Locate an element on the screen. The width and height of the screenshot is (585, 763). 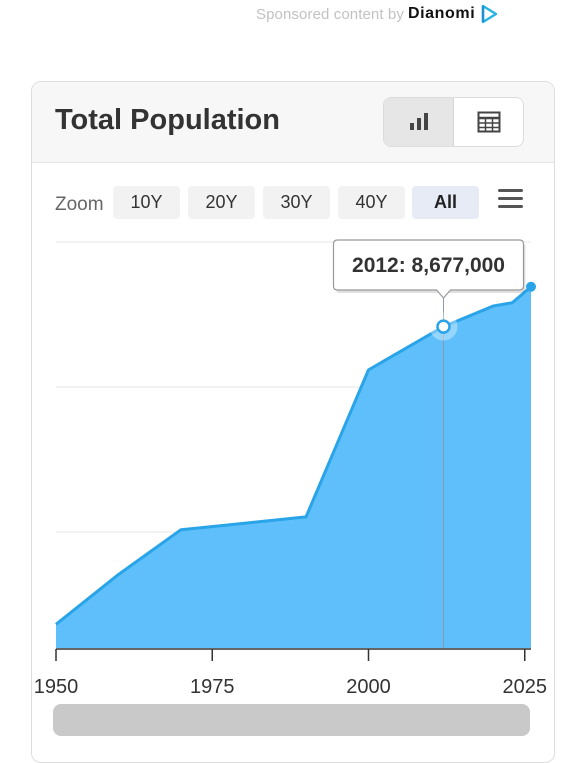
zoom-all-button: All is located at coordinates (445, 202).